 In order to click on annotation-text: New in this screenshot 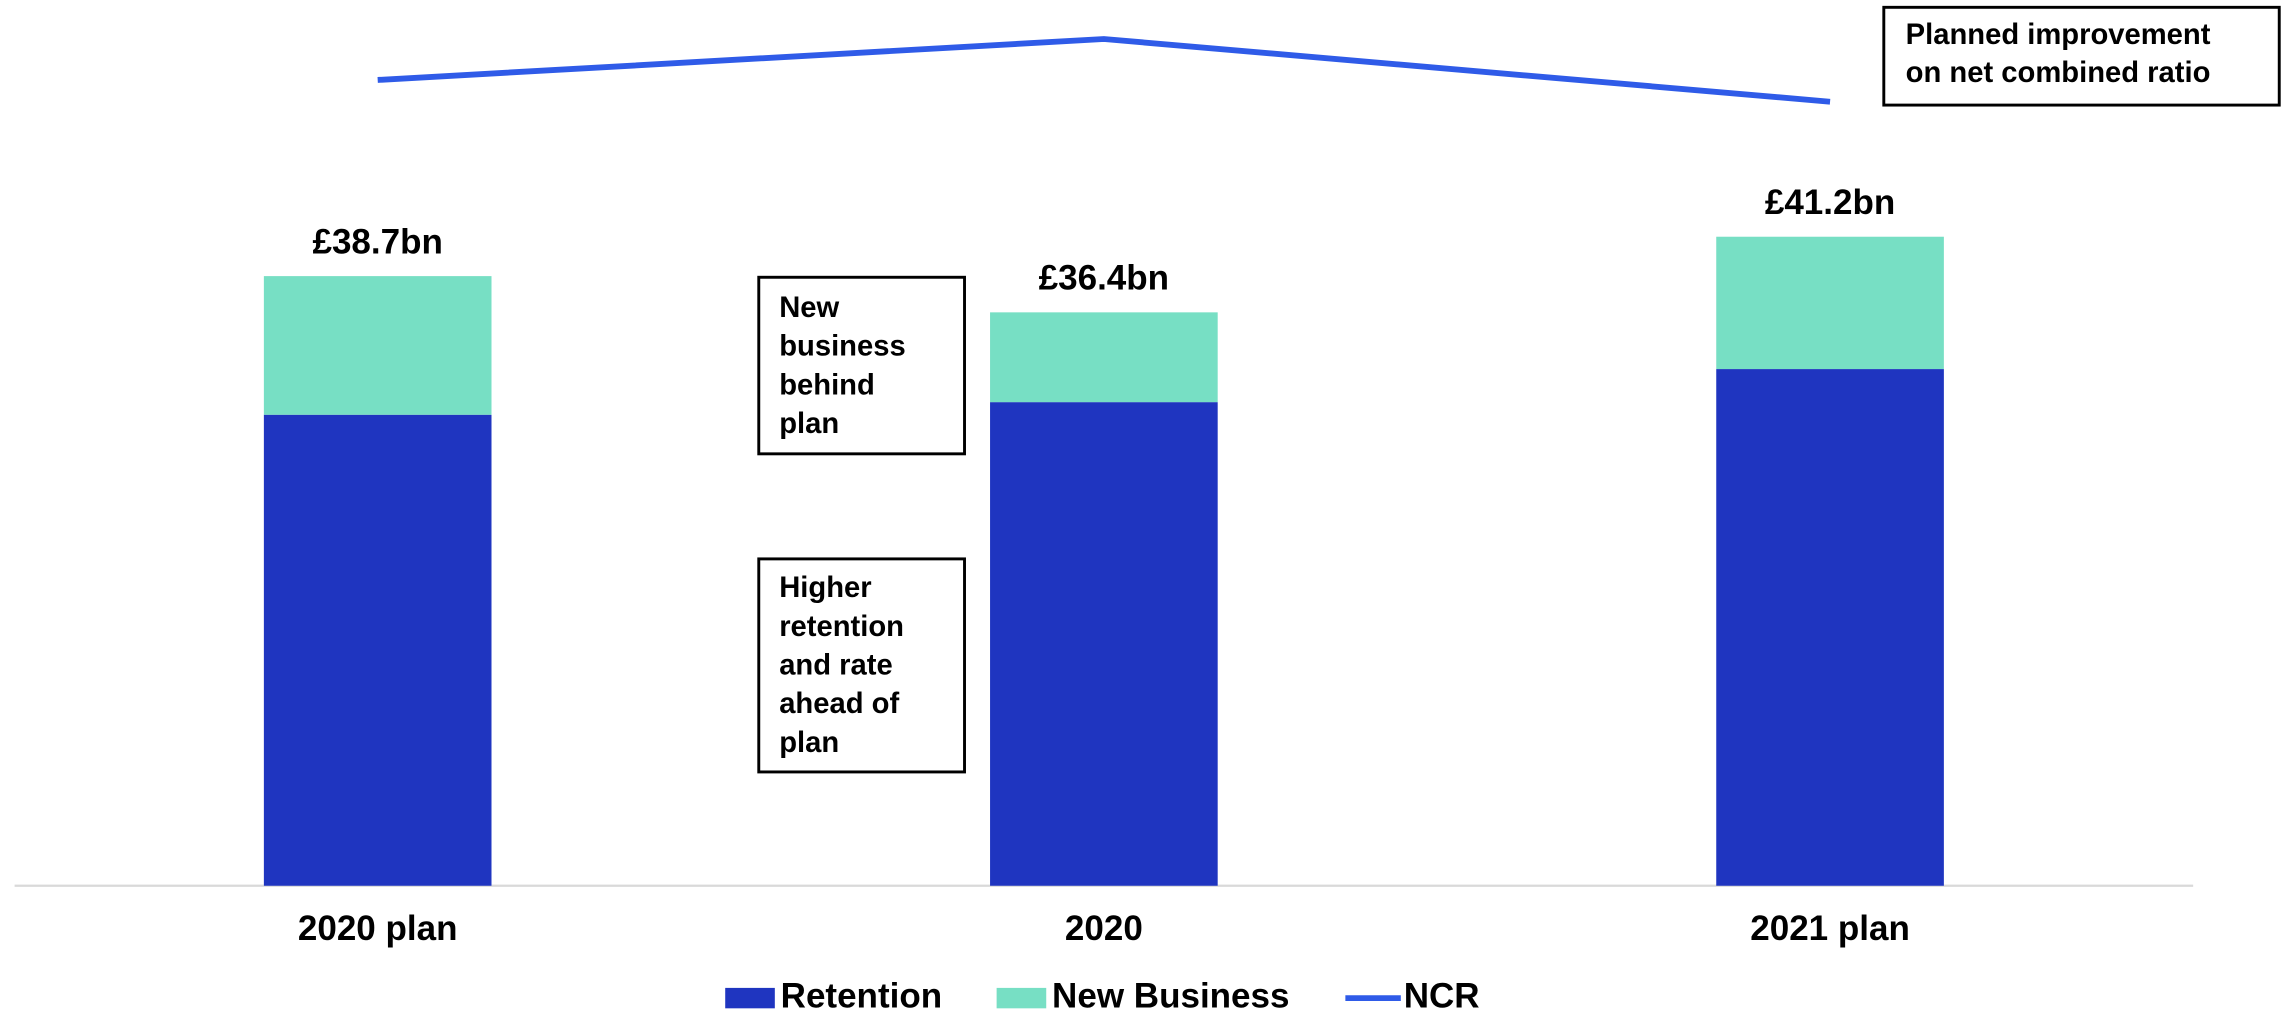, I will do `click(809, 308)`.